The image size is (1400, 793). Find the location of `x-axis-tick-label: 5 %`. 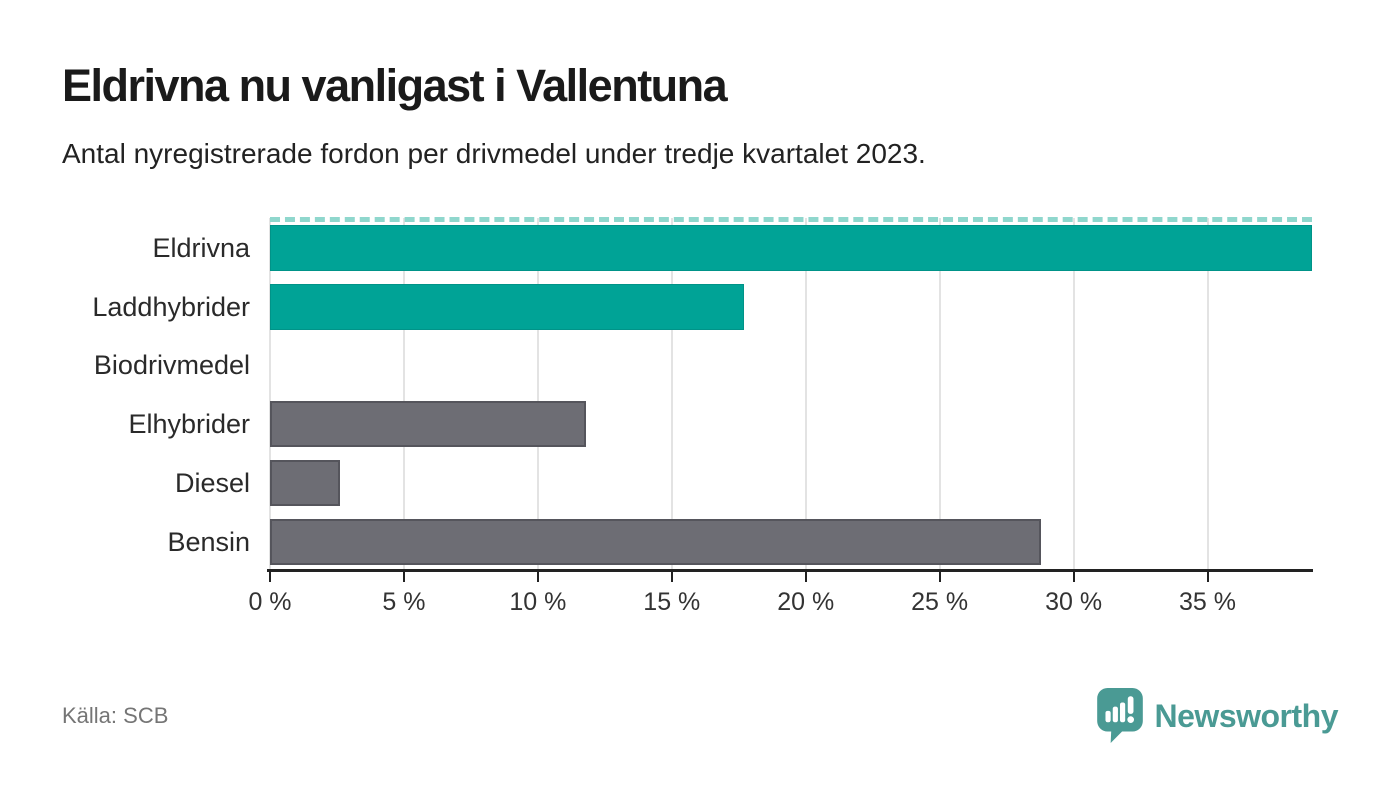

x-axis-tick-label: 5 % is located at coordinates (404, 602).